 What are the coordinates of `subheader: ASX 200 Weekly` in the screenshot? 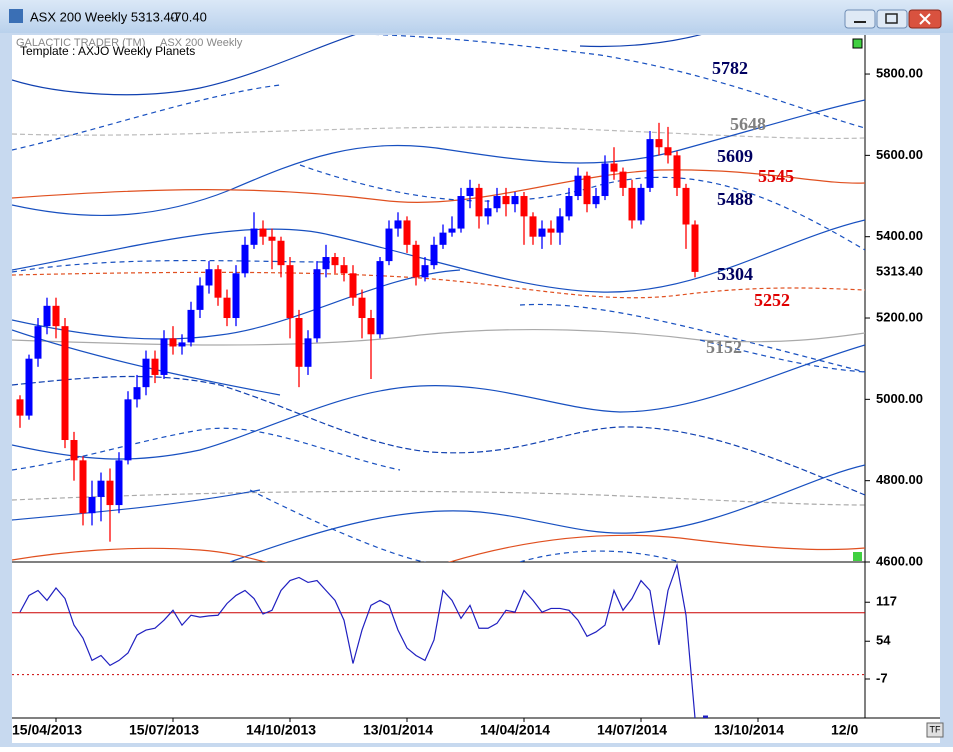 It's located at (201, 43).